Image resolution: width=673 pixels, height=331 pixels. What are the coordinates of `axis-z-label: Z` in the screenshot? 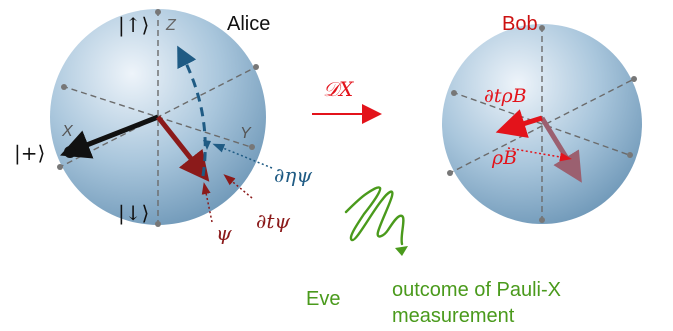 It's located at (171, 25).